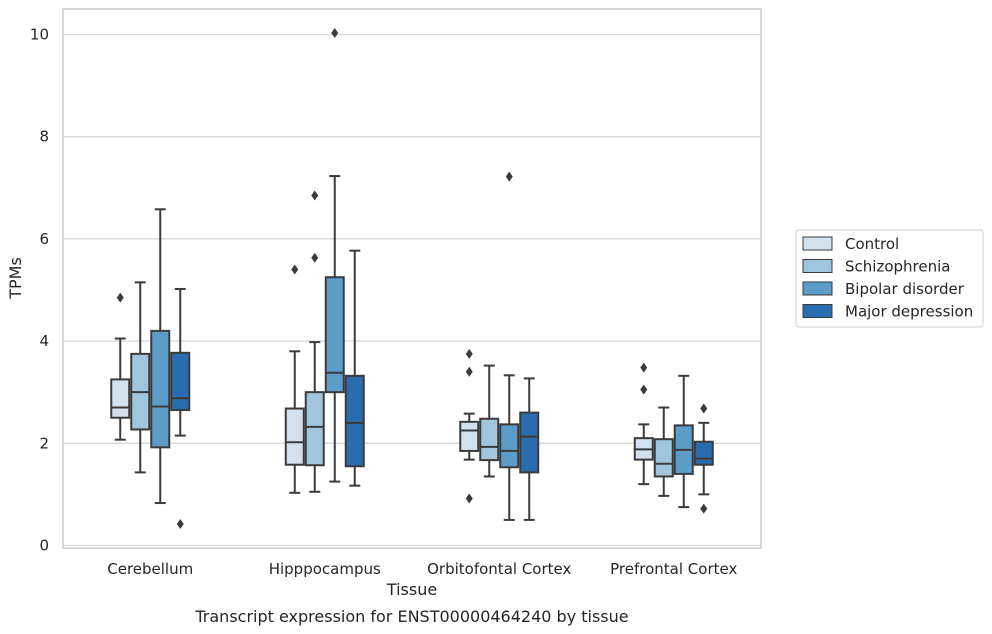 The image size is (992, 634). What do you see at coordinates (499, 569) in the screenshot?
I see `x-tick-label: Orbitofontal Cortex` at bounding box center [499, 569].